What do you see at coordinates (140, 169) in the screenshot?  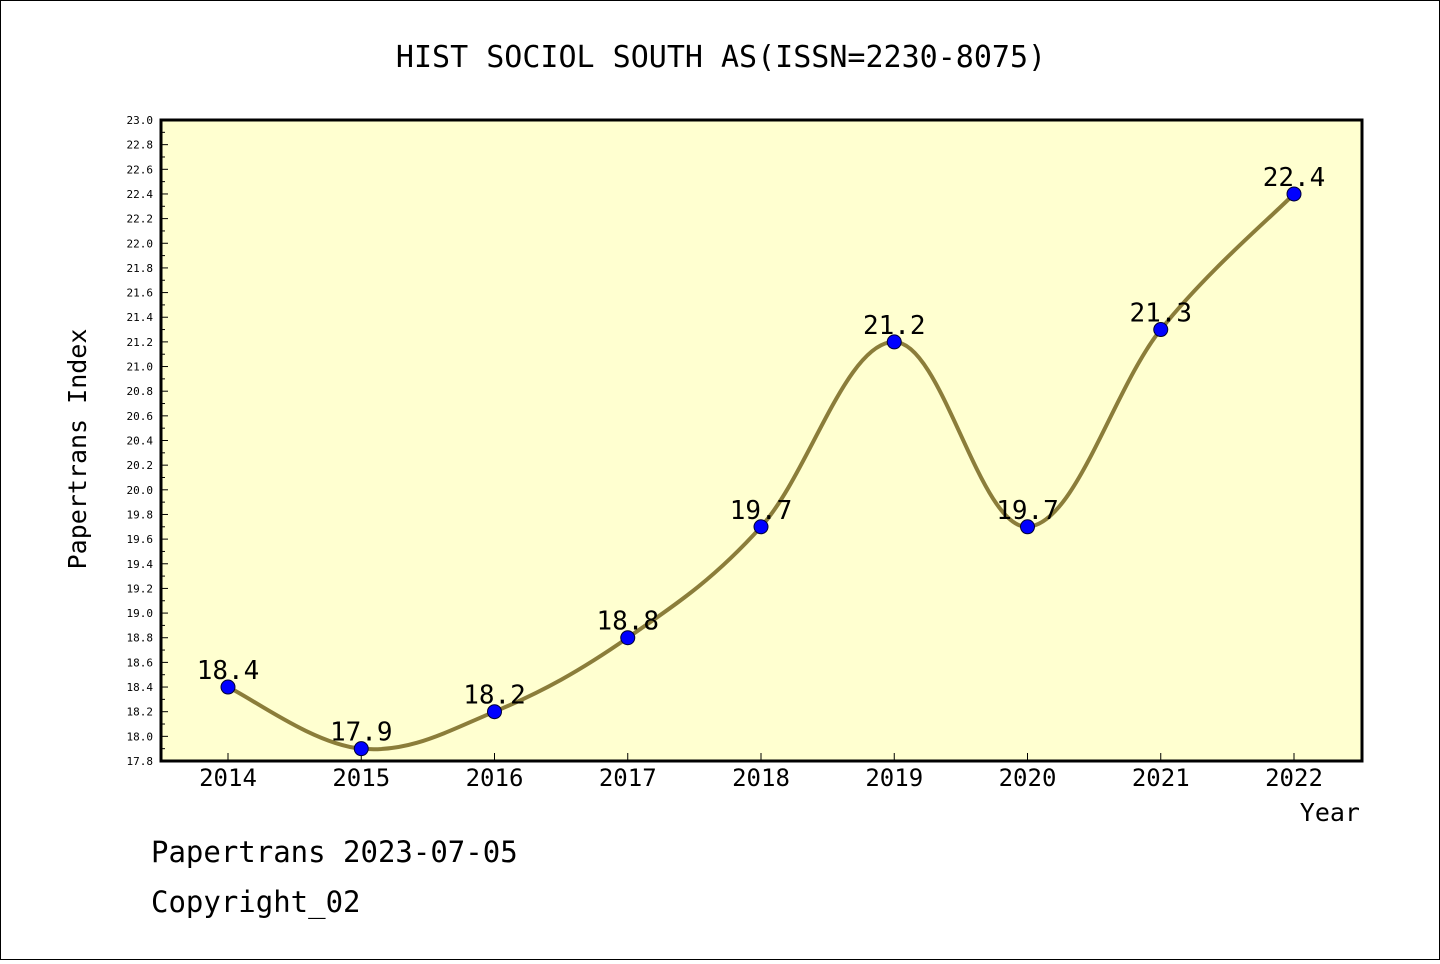 I see `y-tick-label: 22.6` at bounding box center [140, 169].